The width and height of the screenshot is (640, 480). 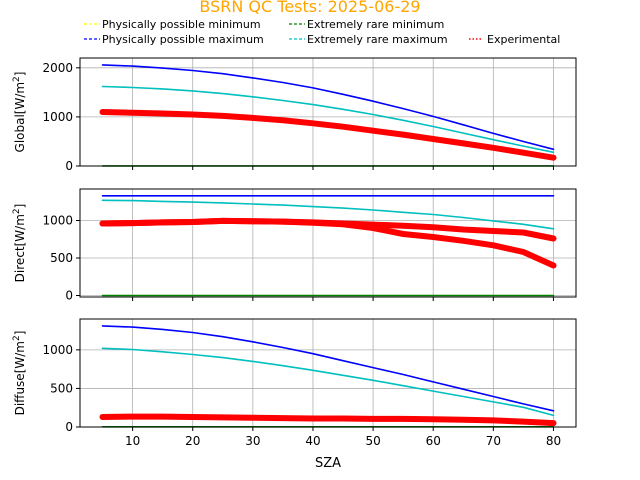 I want to click on x-tick-label: 30, so click(x=252, y=441).